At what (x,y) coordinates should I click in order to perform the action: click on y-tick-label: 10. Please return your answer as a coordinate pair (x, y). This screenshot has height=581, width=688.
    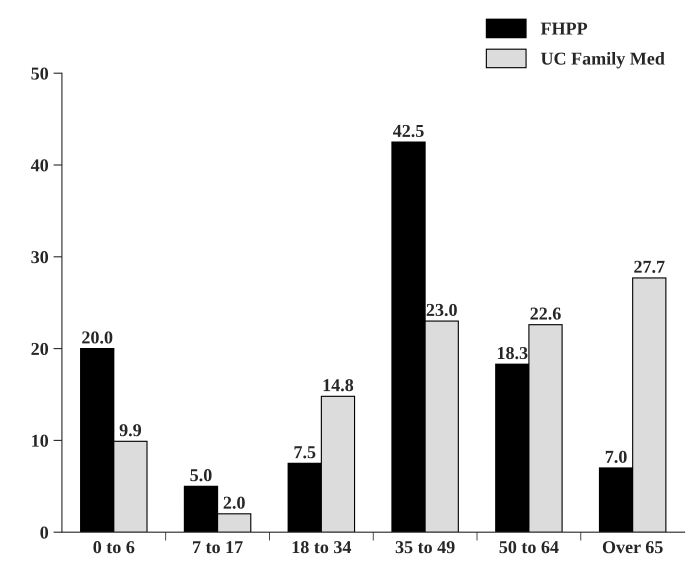
    Looking at the image, I should click on (40, 440).